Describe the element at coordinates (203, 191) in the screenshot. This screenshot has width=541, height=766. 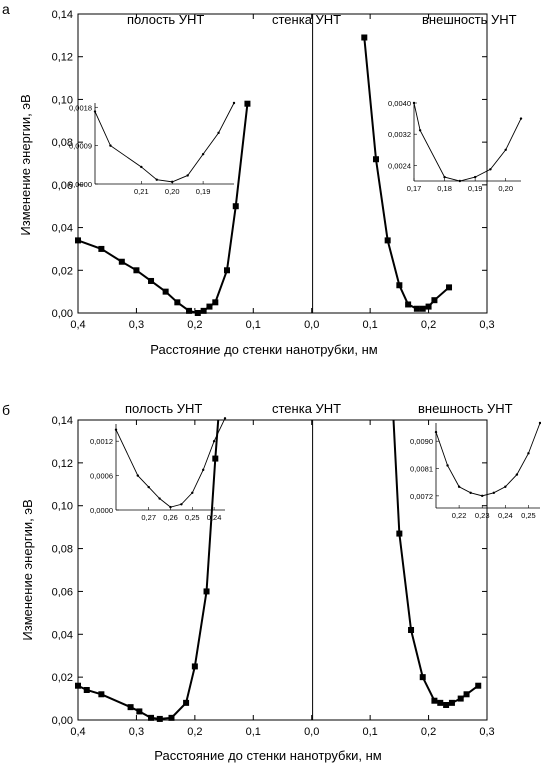
I see `inset-x-tick-label: 0,19` at that location.